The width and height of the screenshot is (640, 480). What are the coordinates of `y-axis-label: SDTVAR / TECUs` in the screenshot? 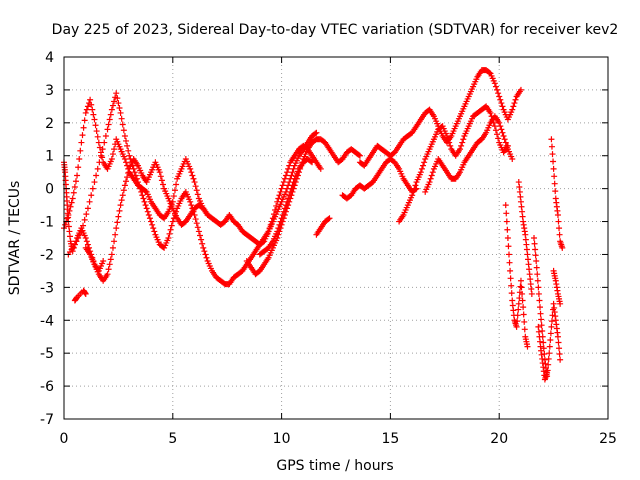 It's located at (15, 238).